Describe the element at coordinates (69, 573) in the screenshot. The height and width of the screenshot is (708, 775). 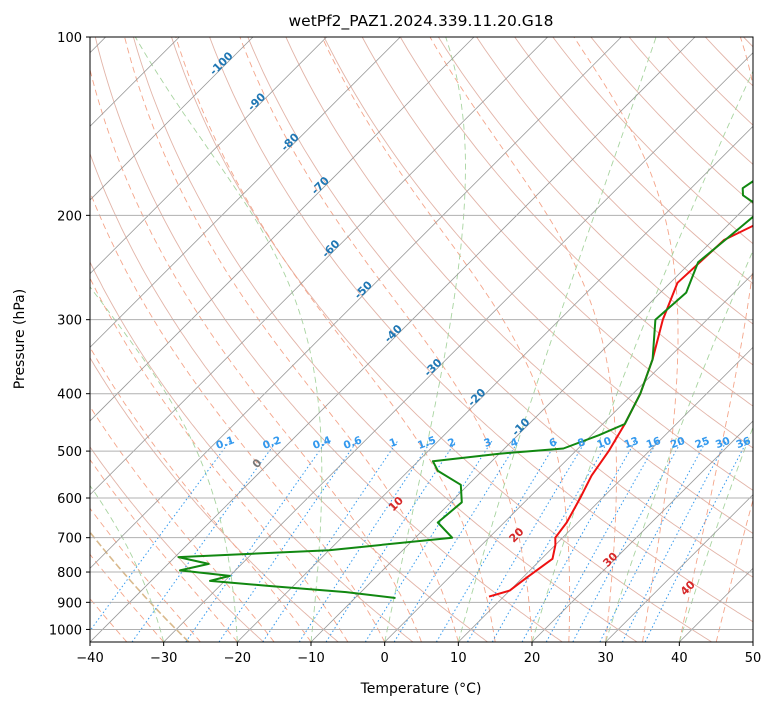
I see `y-tick-label: 800` at that location.